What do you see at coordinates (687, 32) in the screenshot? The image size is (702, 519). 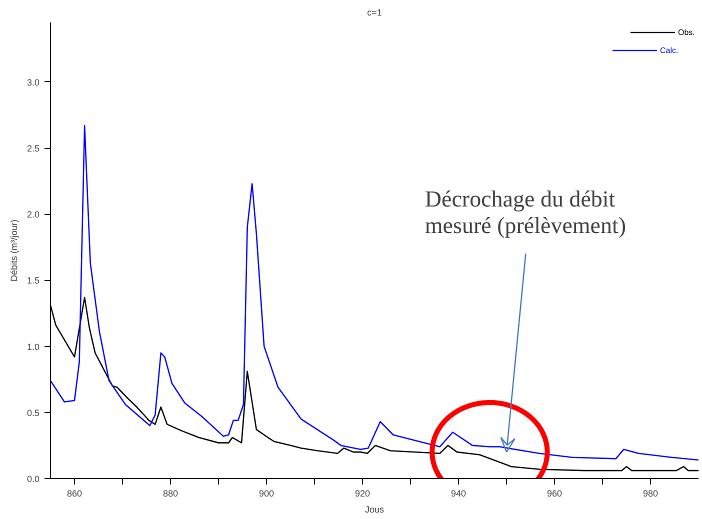 I see `text: Obs.` at bounding box center [687, 32].